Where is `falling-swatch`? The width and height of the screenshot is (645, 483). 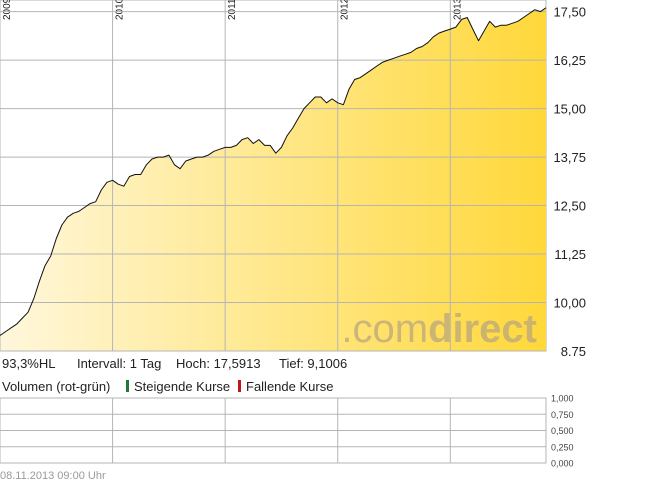 falling-swatch is located at coordinates (239, 386).